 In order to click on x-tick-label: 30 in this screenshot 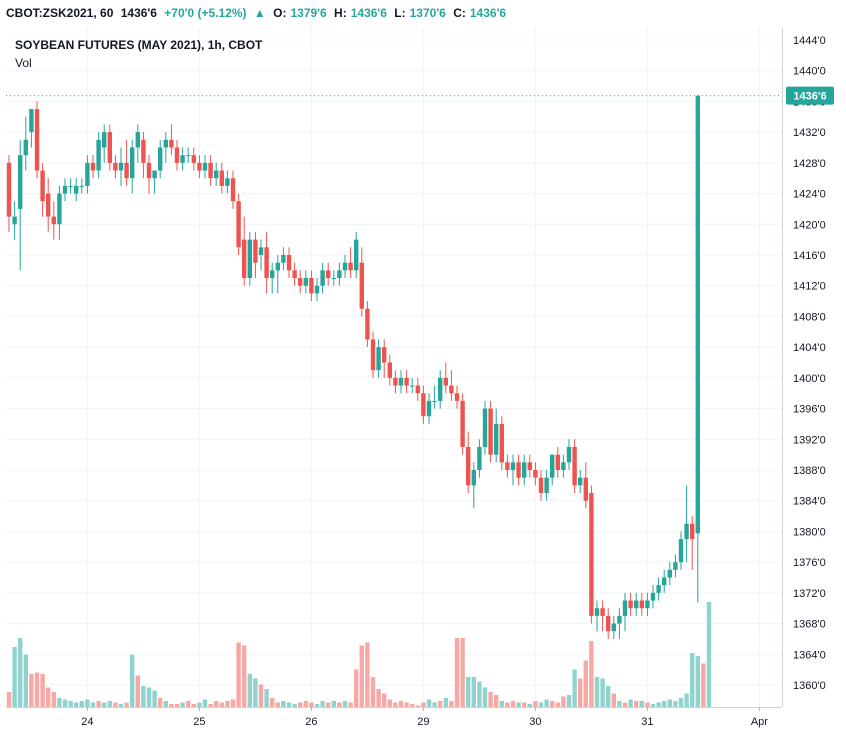, I will do `click(535, 722)`.